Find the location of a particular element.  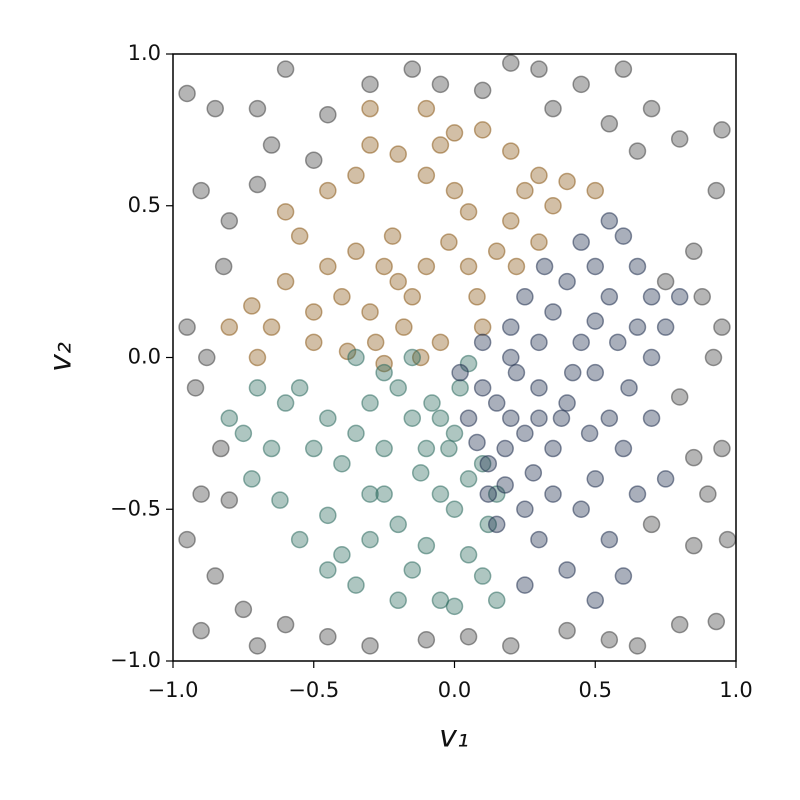

y-tick-label: 0.5 is located at coordinates (144, 205).